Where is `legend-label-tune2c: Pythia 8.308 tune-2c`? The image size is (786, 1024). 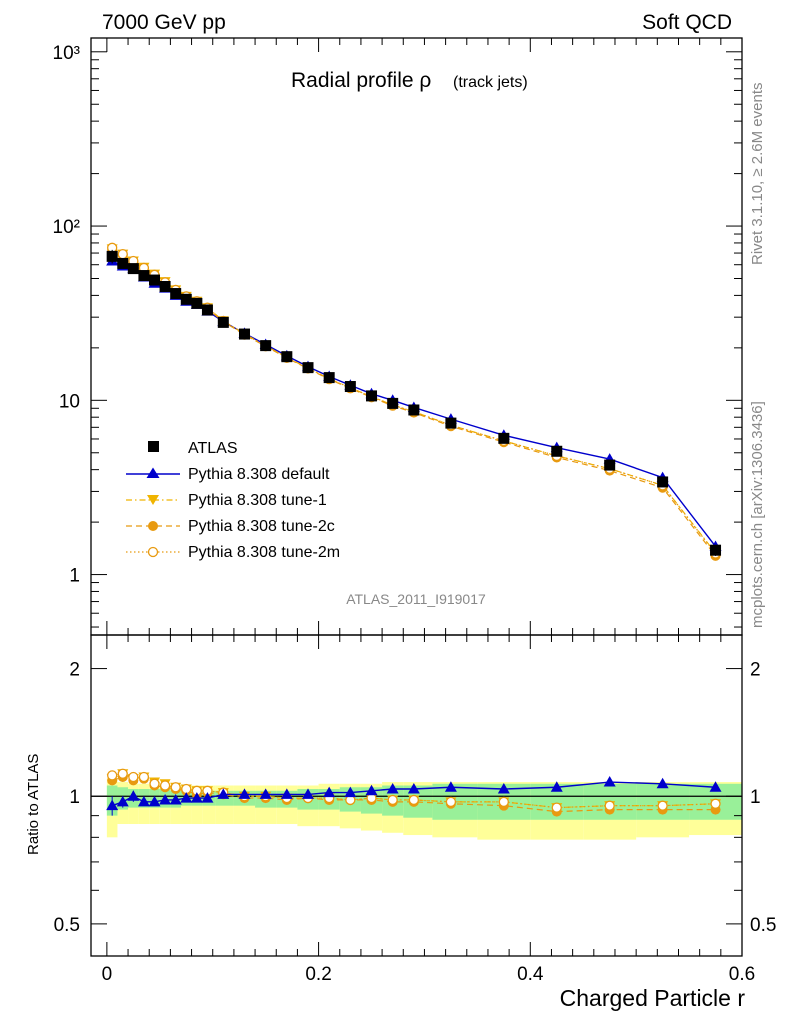
legend-label-tune2c: Pythia 8.308 tune-2c is located at coordinates (261, 526).